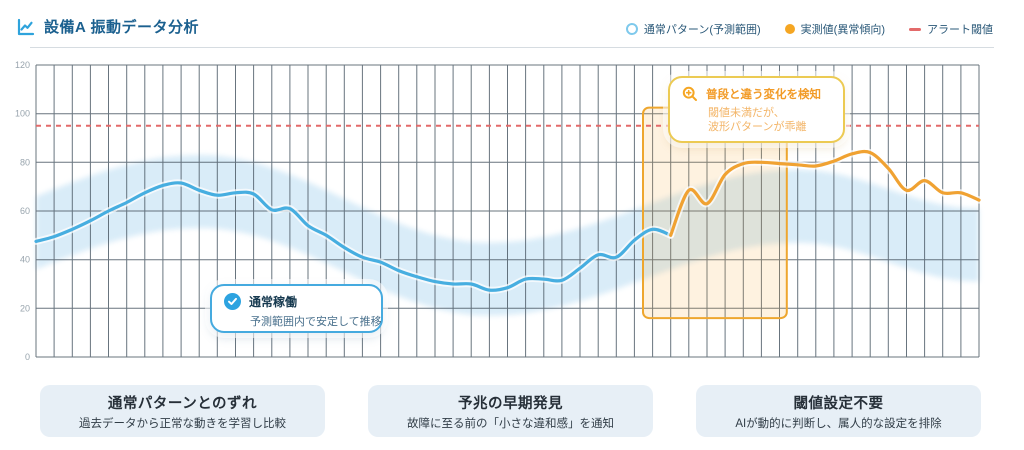  I want to click on hollow-circle-icon, so click(631, 29).